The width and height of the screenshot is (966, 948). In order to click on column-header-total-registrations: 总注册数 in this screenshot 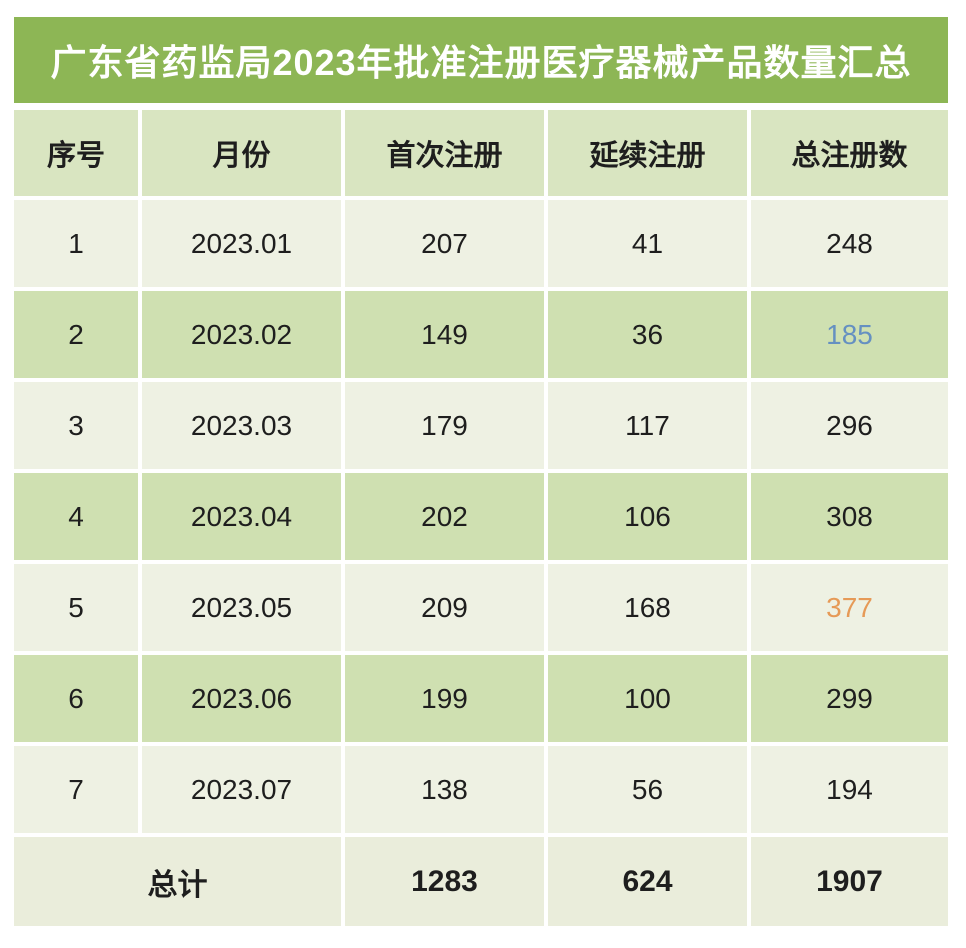, I will do `click(849, 153)`.